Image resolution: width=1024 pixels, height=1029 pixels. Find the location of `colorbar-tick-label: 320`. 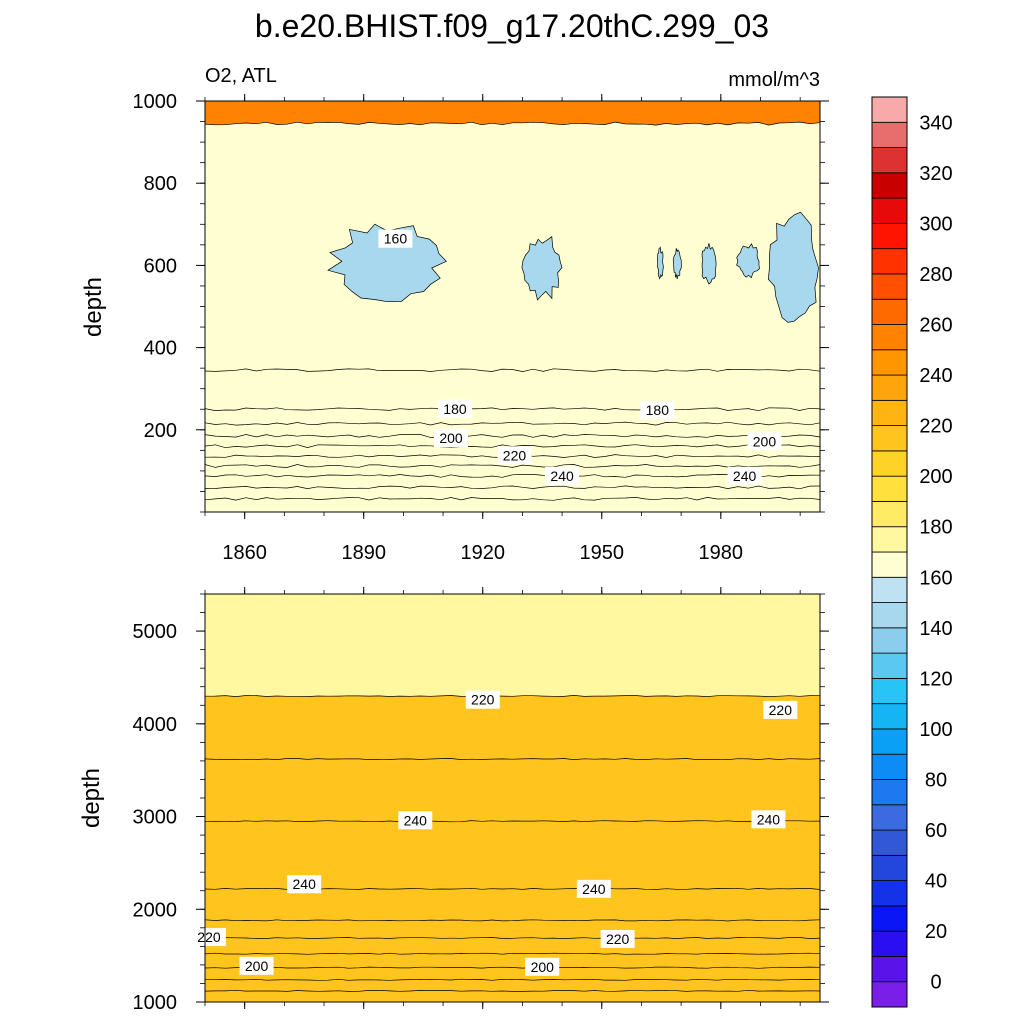

colorbar-tick-label: 320 is located at coordinates (935, 174).